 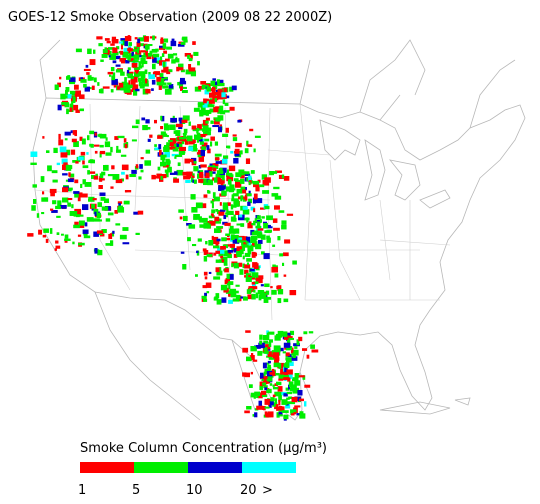 What do you see at coordinates (248, 490) in the screenshot?
I see `legend-label: 20` at bounding box center [248, 490].